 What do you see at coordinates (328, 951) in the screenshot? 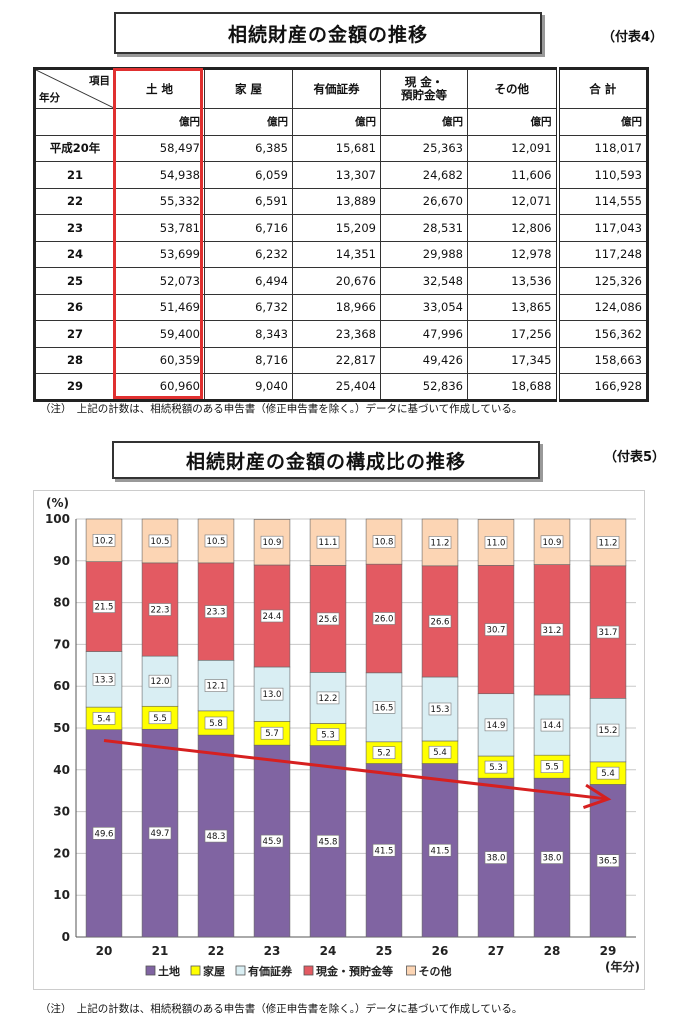
I see `x-tick-label: 24` at bounding box center [328, 951].